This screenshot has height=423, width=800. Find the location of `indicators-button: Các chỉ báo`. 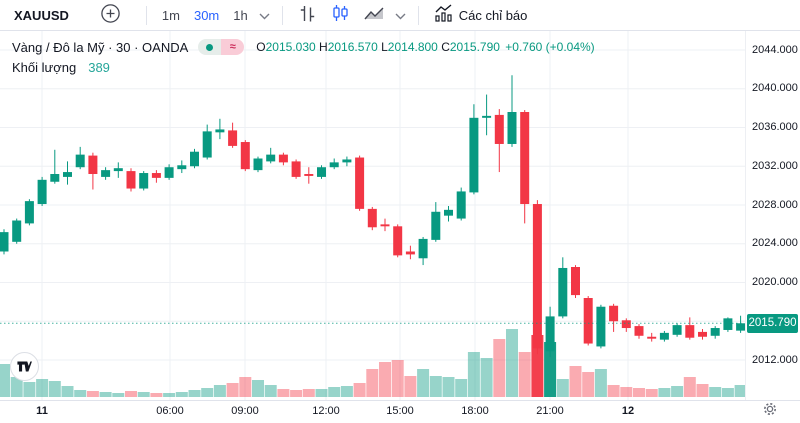

indicators-button: Các chỉ báo is located at coordinates (480, 15).